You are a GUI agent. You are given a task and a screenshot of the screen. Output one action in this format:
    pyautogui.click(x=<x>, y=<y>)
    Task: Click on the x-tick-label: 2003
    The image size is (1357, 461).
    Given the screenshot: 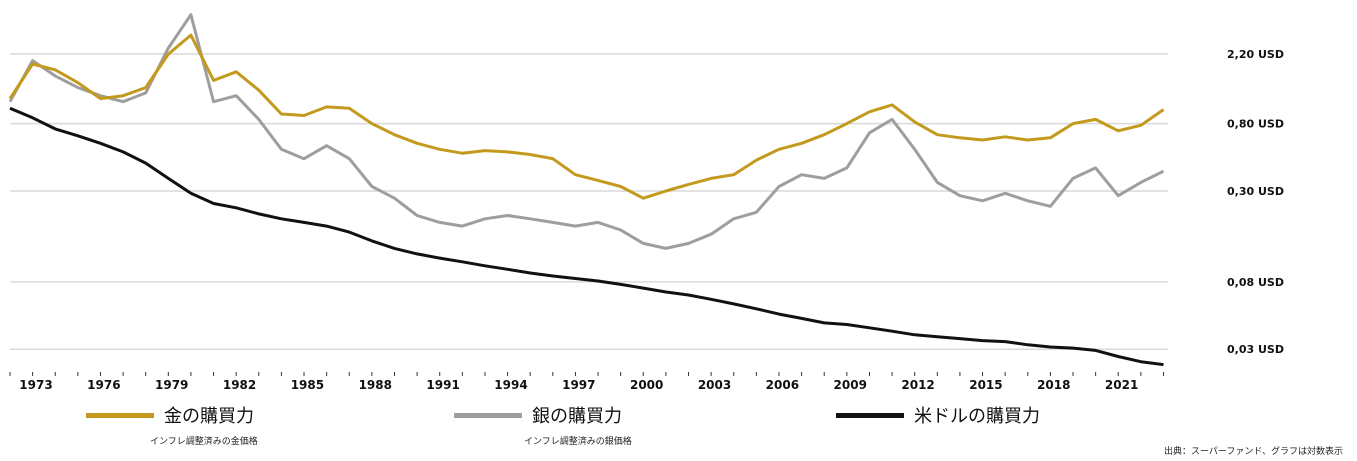 What is the action you would take?
    pyautogui.click(x=714, y=385)
    